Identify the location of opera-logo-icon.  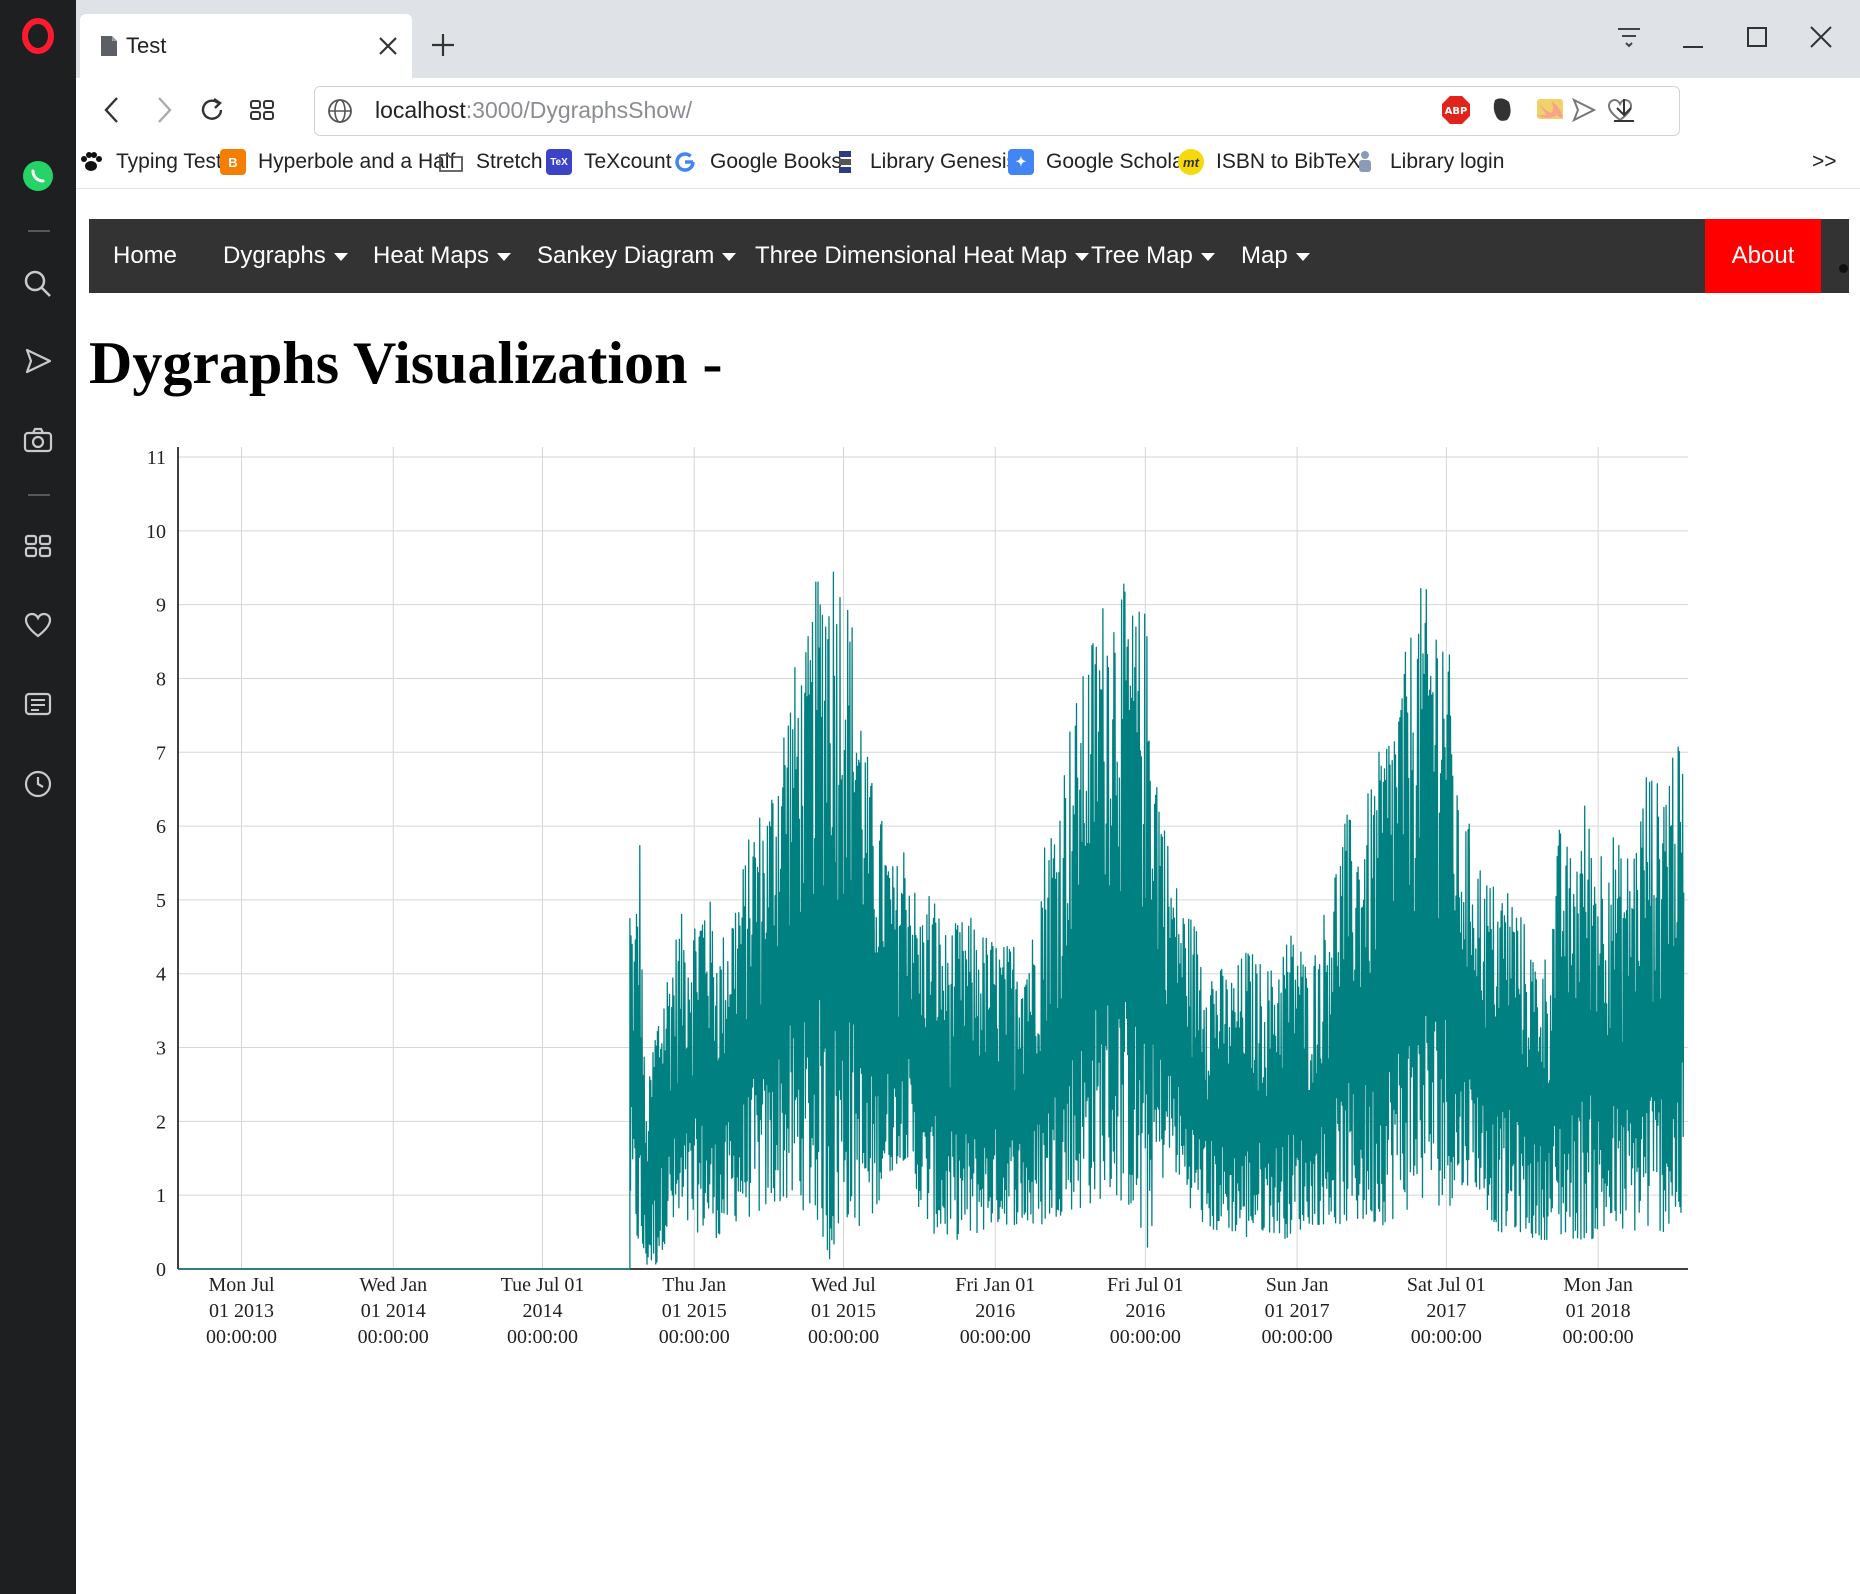
(38, 36).